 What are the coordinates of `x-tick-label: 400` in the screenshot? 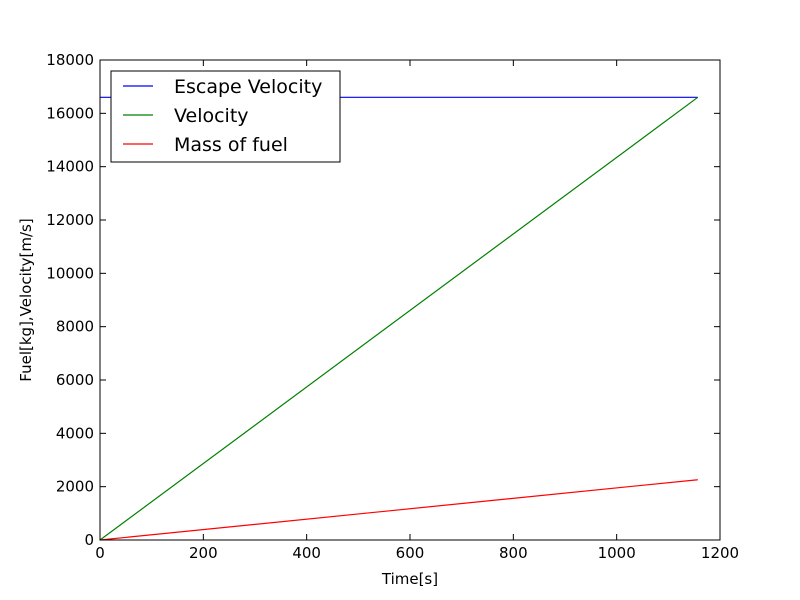 It's located at (306, 553).